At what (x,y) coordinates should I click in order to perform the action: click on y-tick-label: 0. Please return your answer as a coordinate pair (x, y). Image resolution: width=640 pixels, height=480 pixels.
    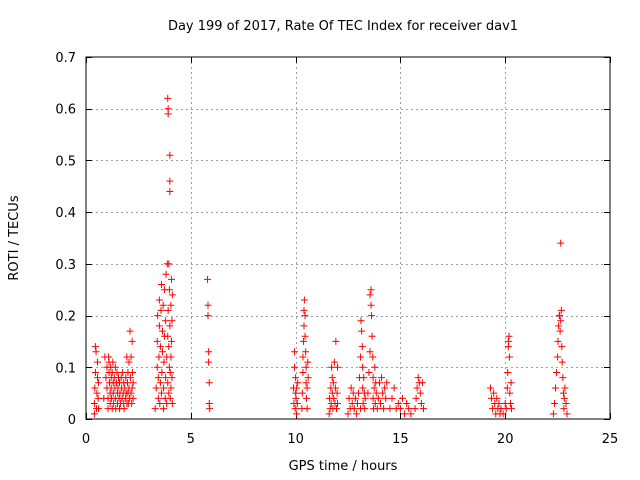
    Looking at the image, I should click on (72, 420).